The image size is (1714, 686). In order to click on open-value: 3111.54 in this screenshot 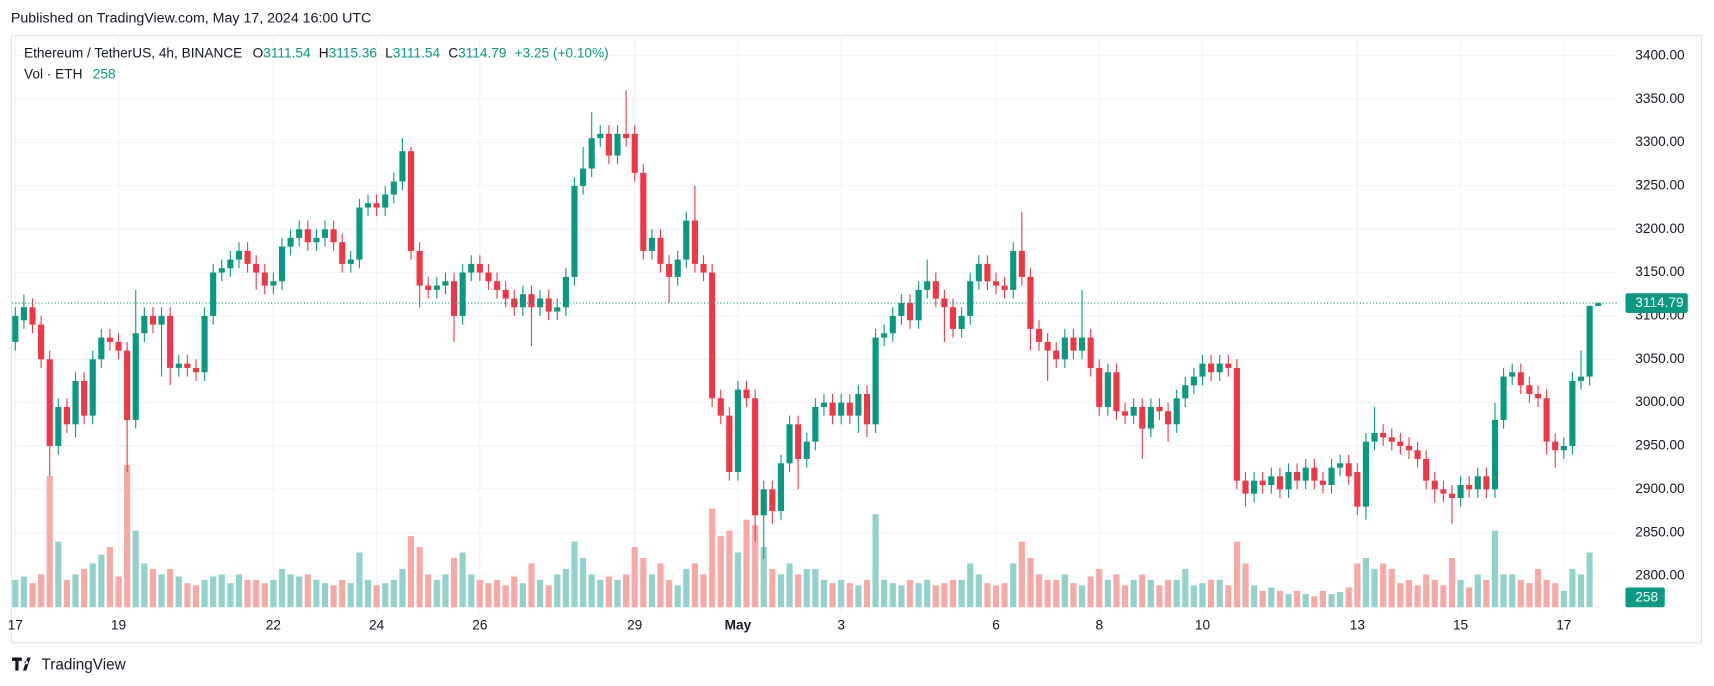, I will do `click(287, 52)`.